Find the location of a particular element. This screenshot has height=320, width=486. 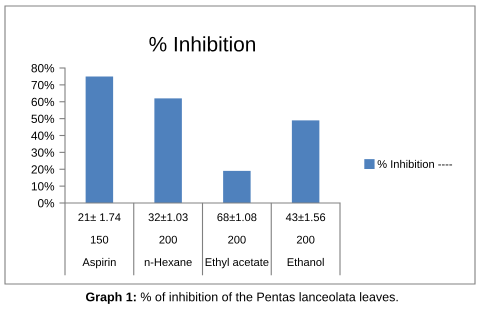

legend-label: % Inhibition ---- is located at coordinates (415, 164).